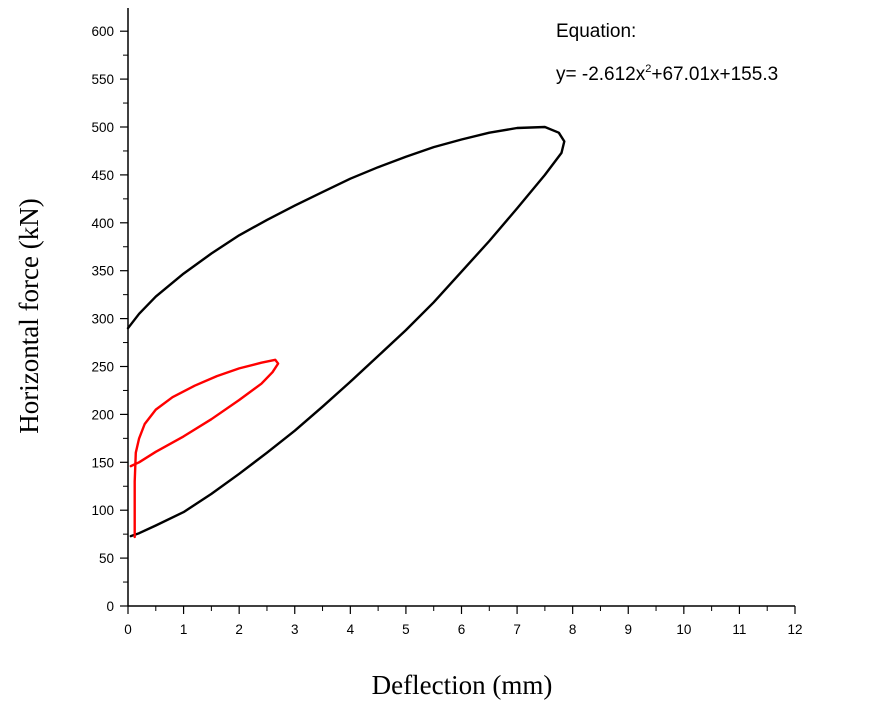  I want to click on y-ticks: 0 50 100 150 200 250 300 350 400 450 500 550 600, so click(109, 319).